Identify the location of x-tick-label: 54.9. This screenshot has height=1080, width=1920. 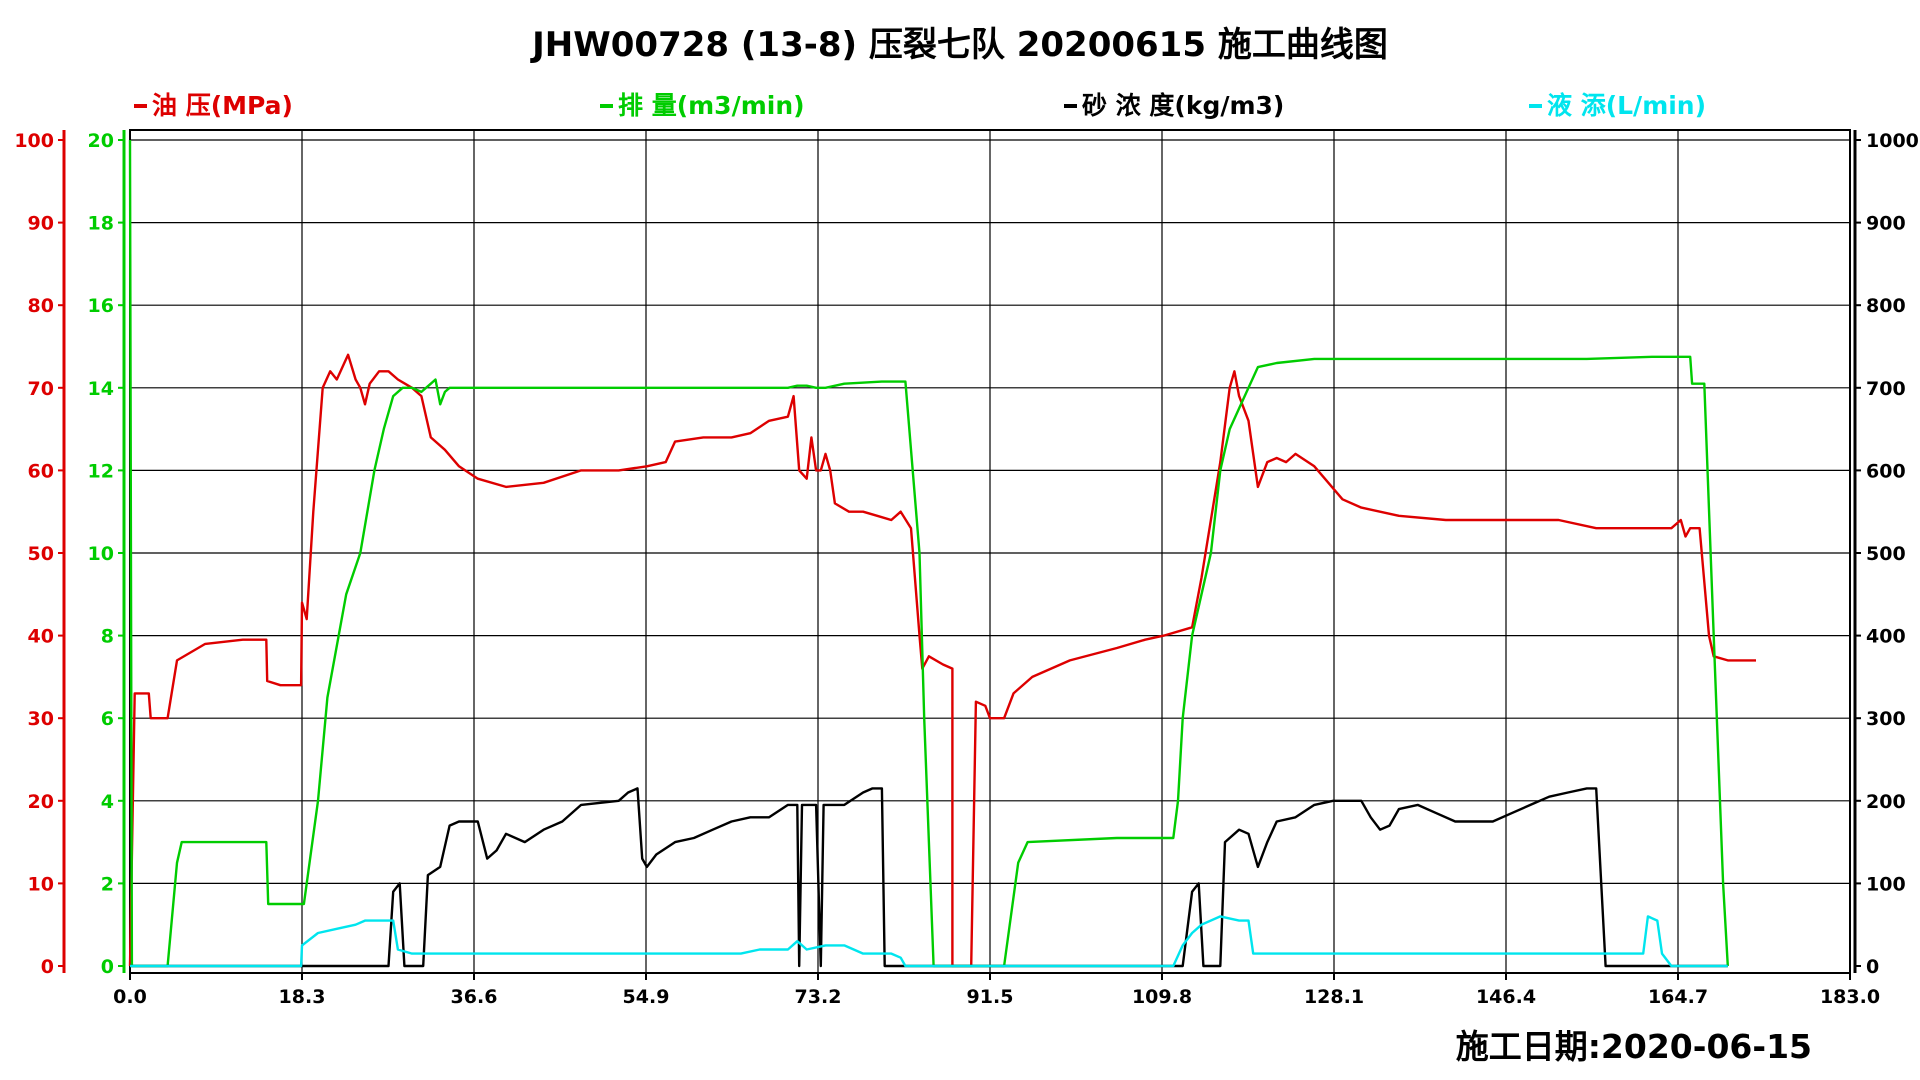
(646, 997).